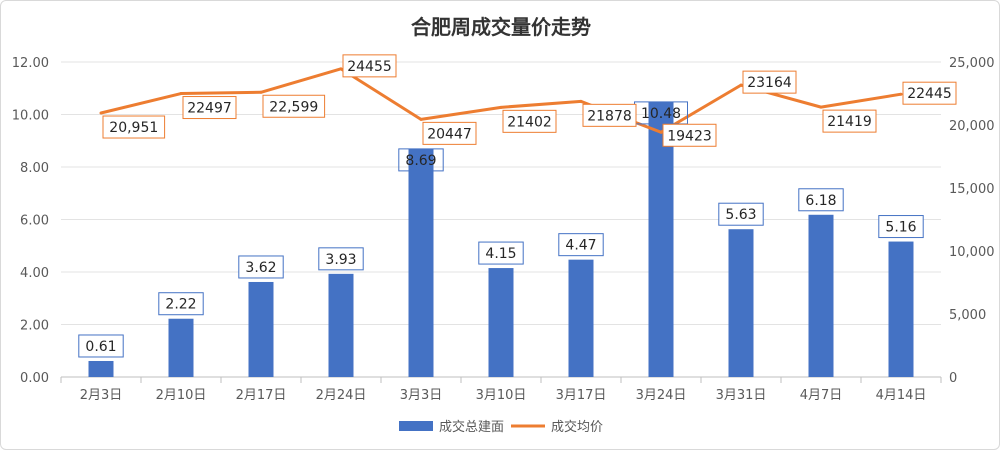 This screenshot has width=1000, height=451. I want to click on x-tick-label: 3月3日, so click(421, 395).